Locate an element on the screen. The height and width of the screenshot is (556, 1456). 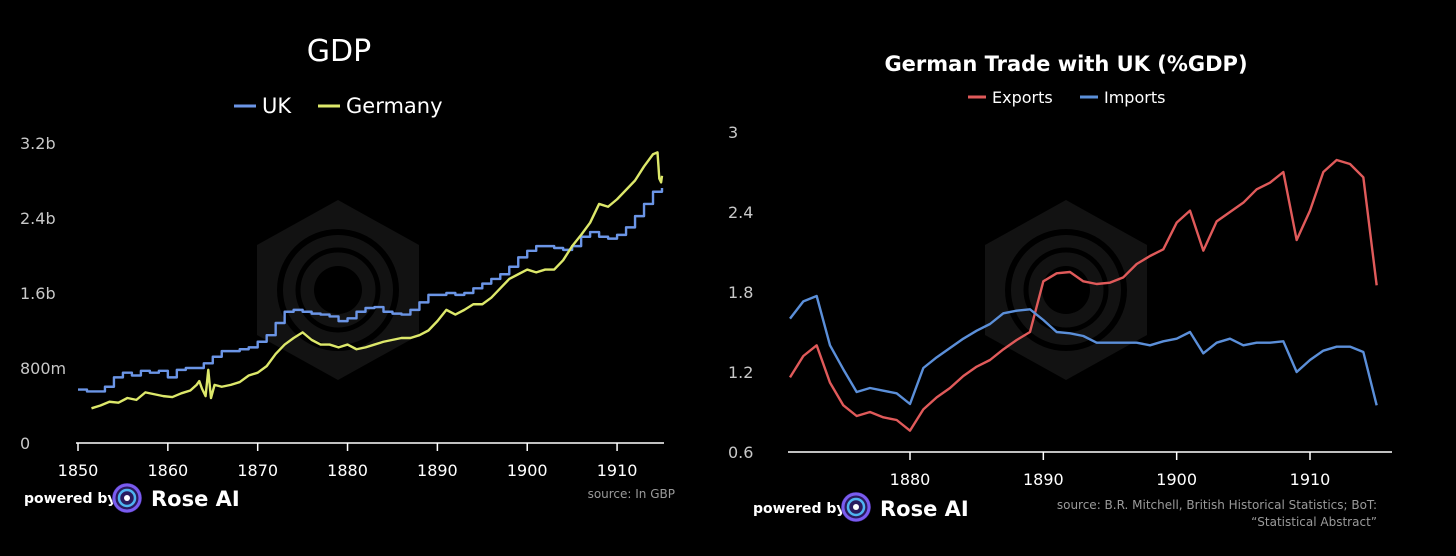
y-tick-label: 2.4 is located at coordinates (740, 212).